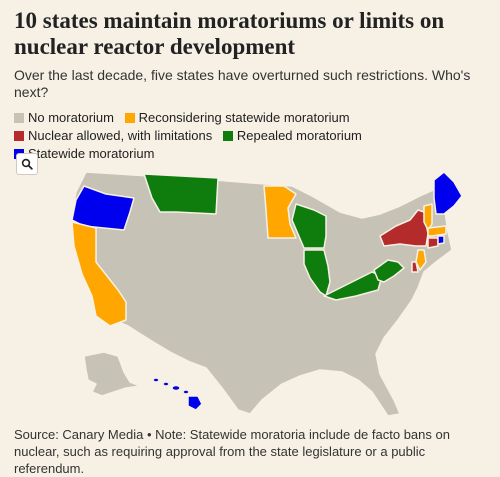 The image size is (500, 477). I want to click on state-wisconsin, so click(309, 226).